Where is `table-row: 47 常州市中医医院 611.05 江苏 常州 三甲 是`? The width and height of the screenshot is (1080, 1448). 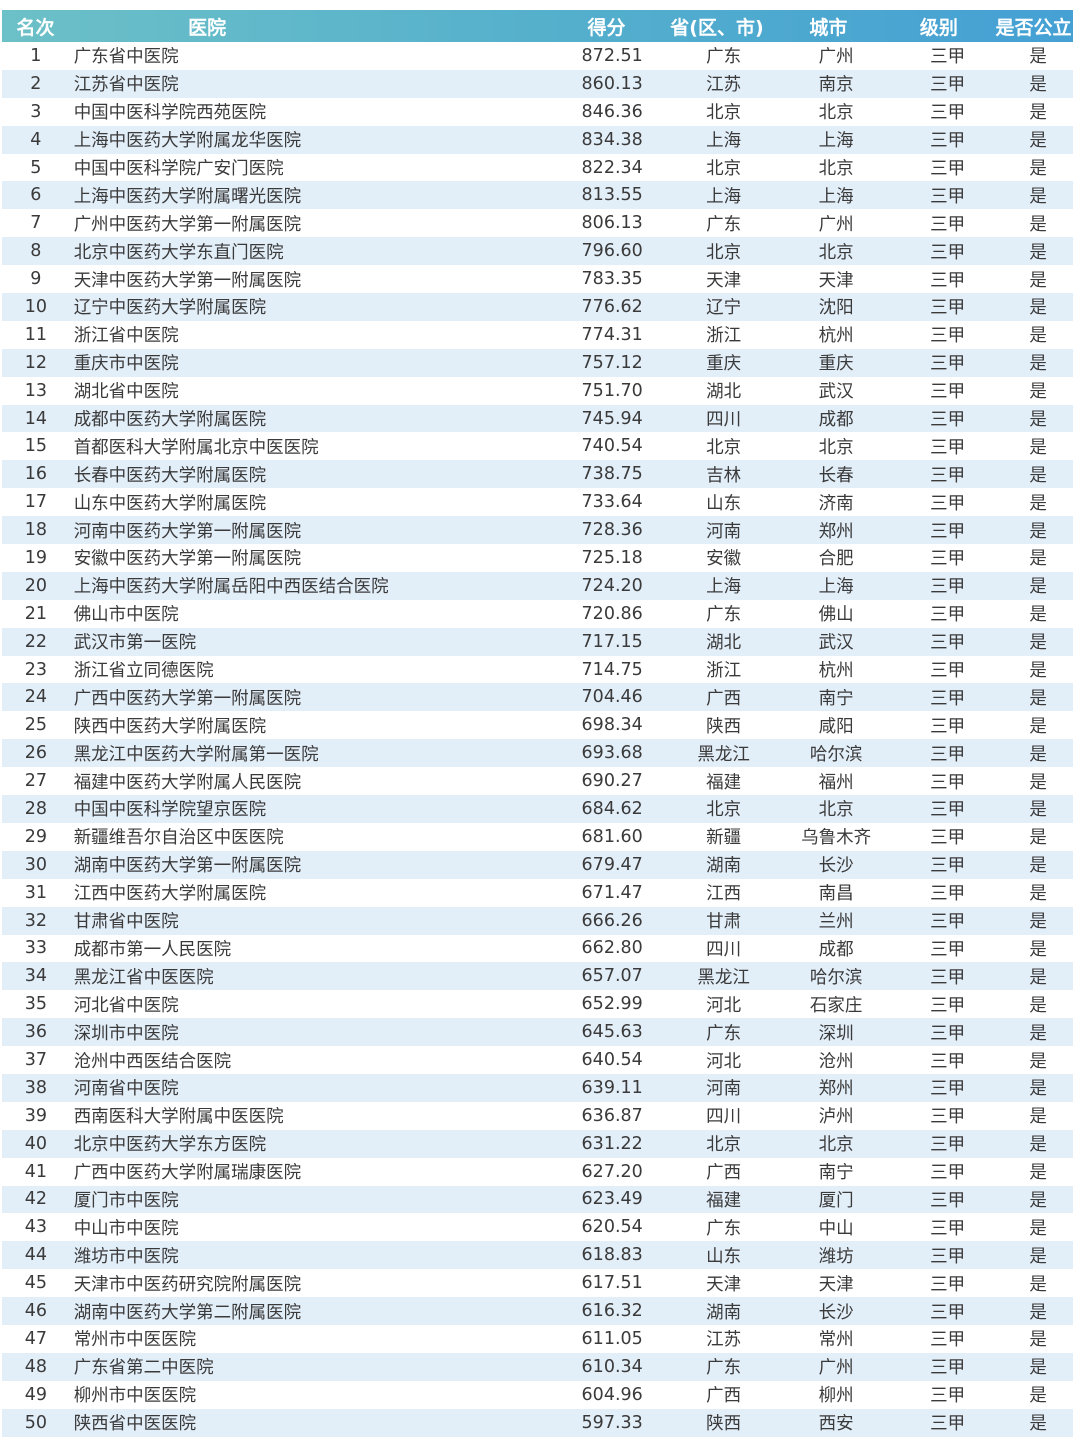
table-row: 47 常州市中医医院 611.05 江苏 常州 三甲 是 is located at coordinates (537, 1339).